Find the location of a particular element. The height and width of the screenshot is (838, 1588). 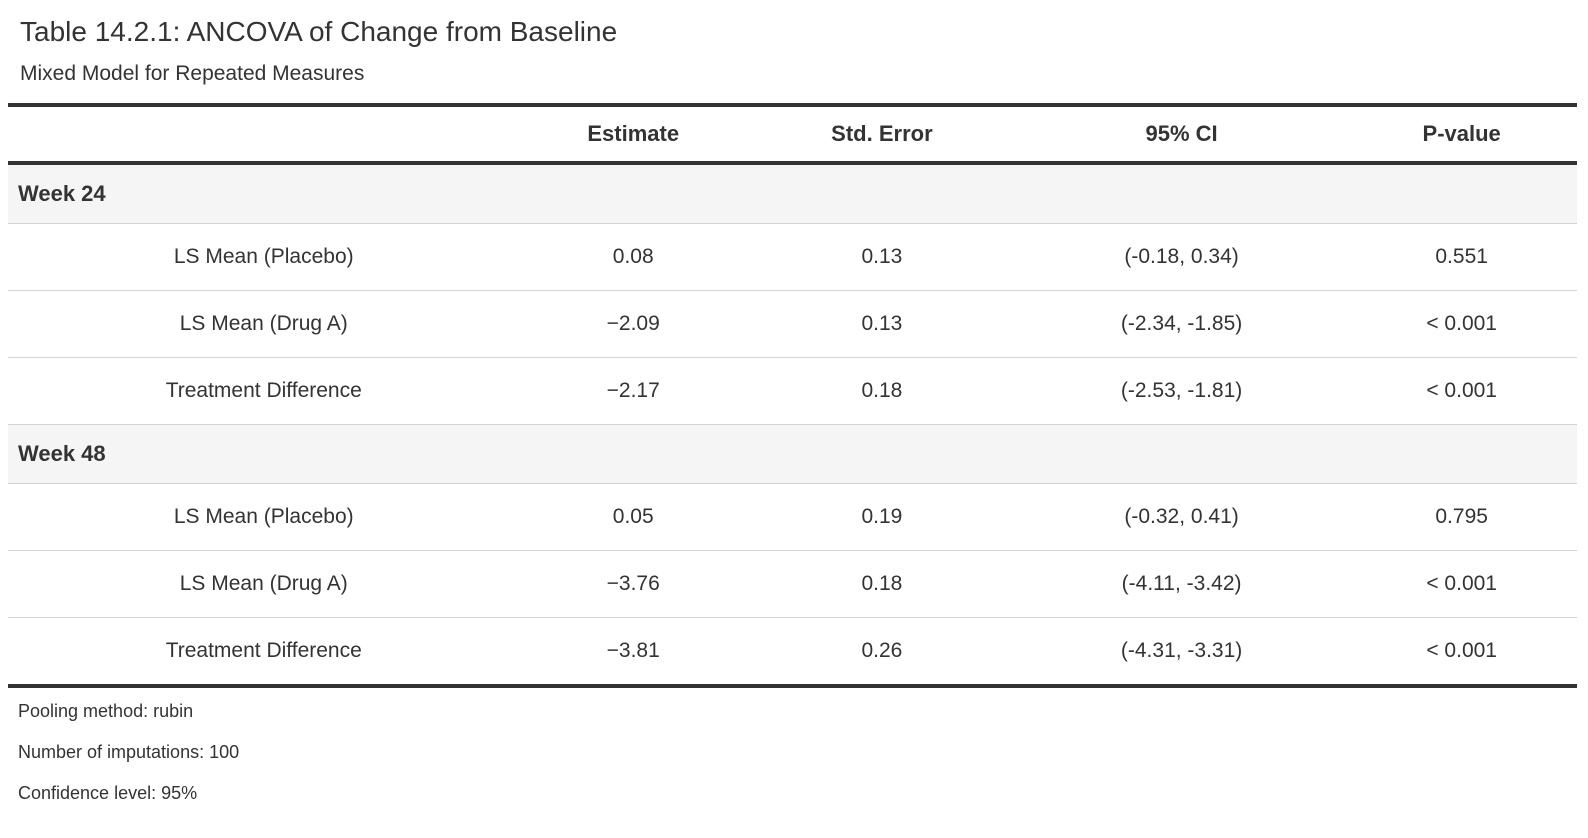

group-label: Week 24 is located at coordinates (792, 193).